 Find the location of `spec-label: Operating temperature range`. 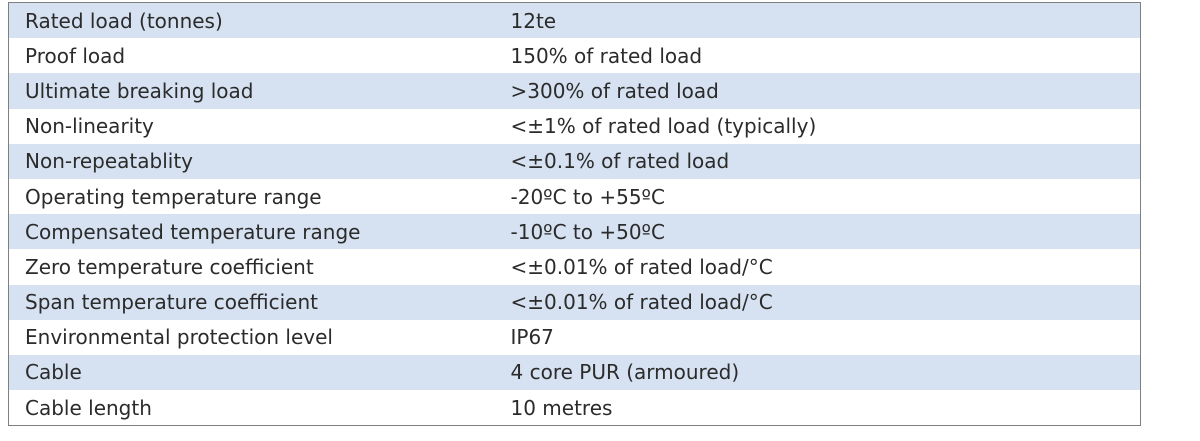

spec-label: Operating temperature range is located at coordinates (259, 196).